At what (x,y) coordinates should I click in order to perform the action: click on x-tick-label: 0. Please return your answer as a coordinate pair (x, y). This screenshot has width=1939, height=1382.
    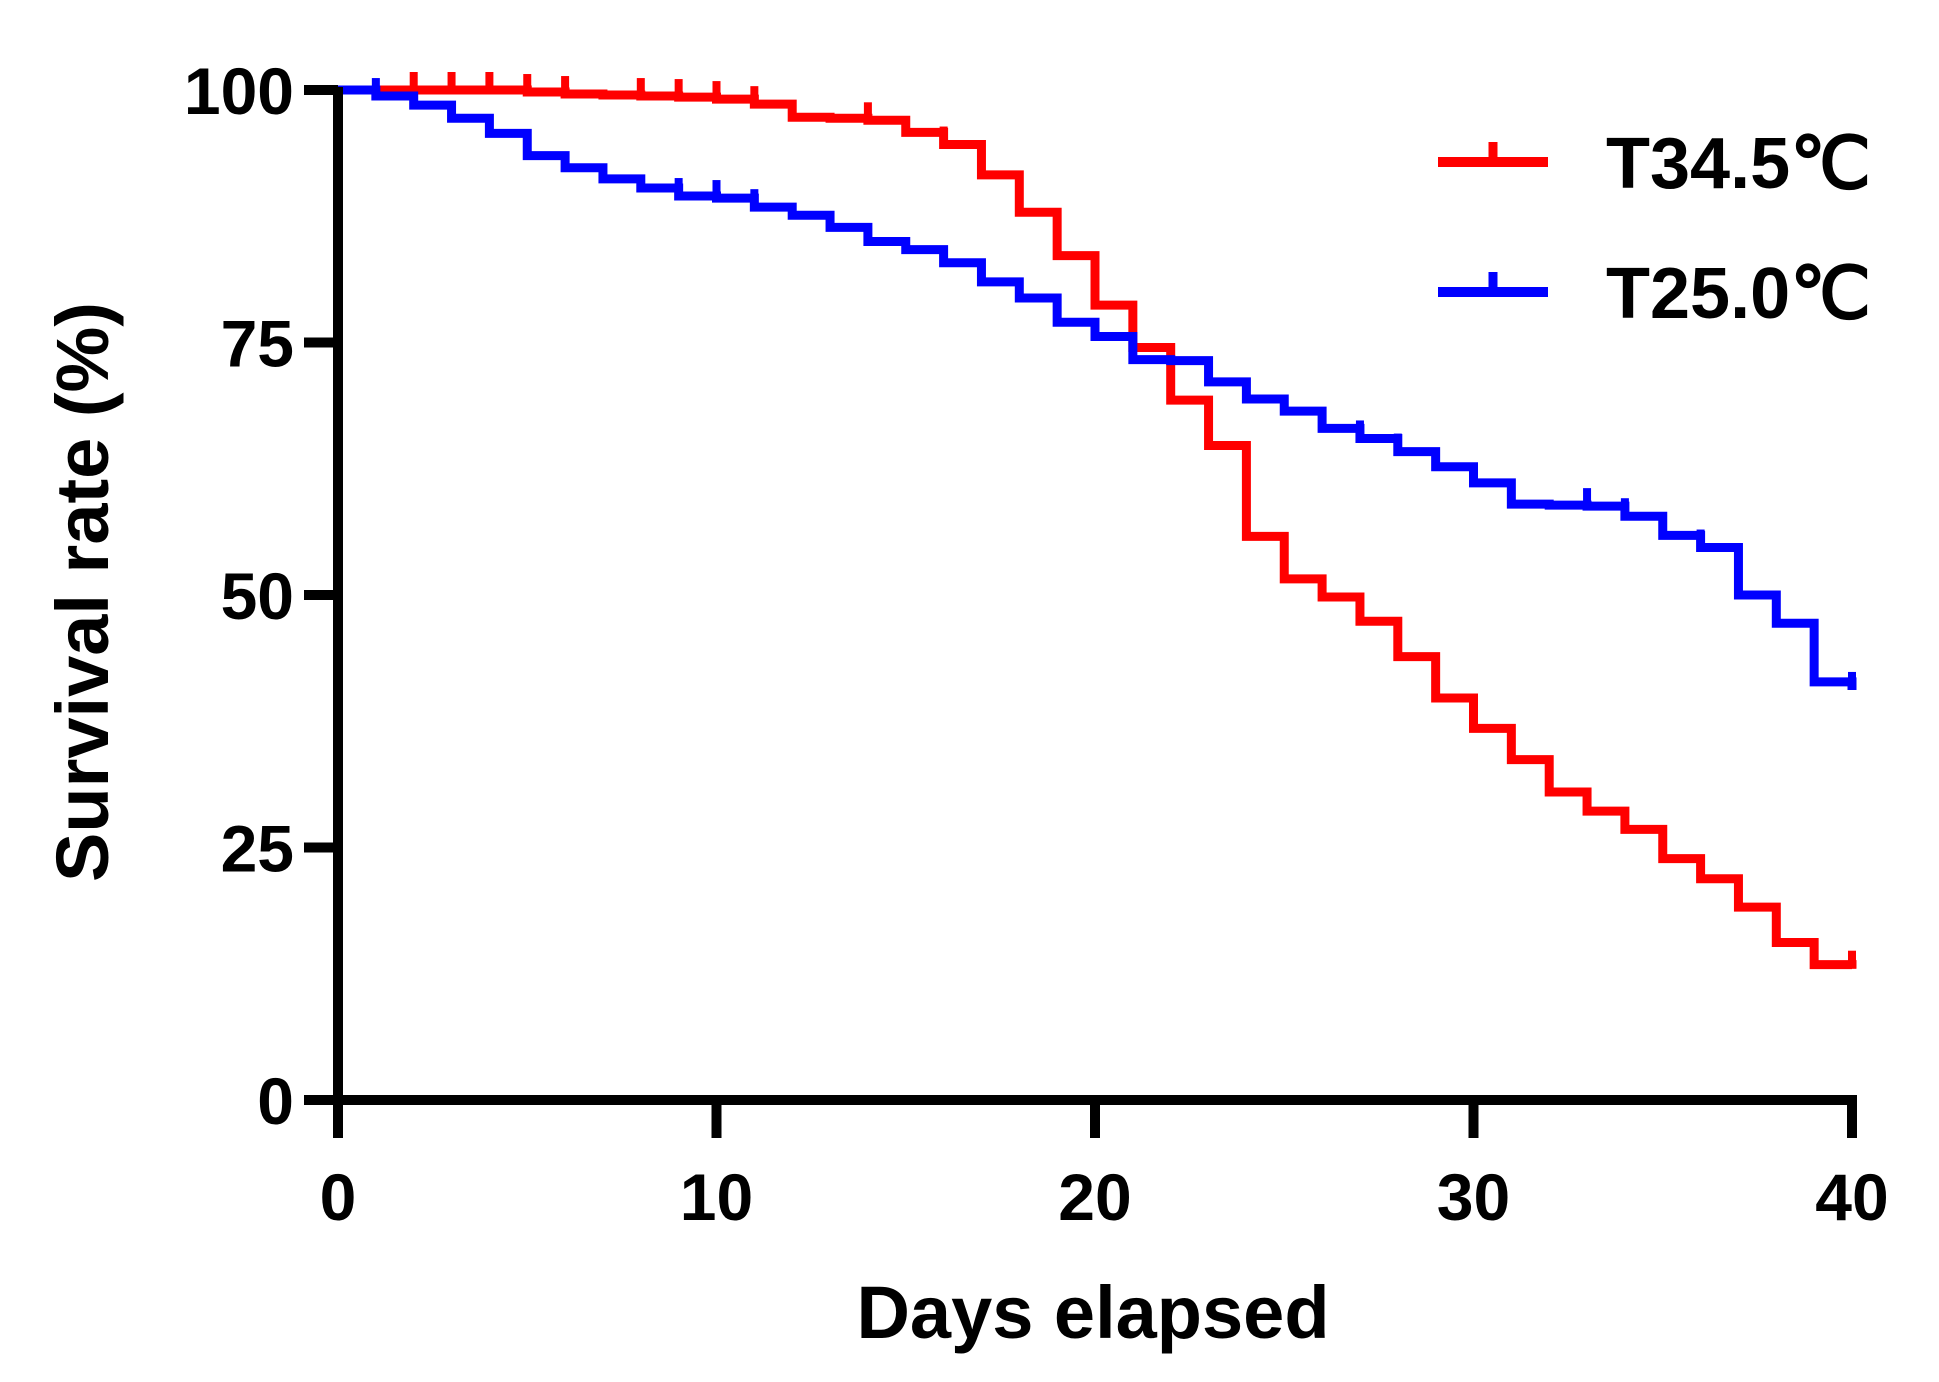
    Looking at the image, I should click on (338, 1197).